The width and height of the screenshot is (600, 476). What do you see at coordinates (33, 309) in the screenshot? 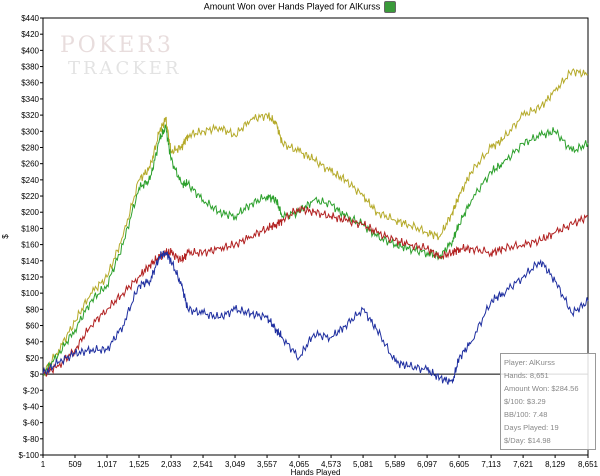
I see `y-tick-label: $80` at bounding box center [33, 309].